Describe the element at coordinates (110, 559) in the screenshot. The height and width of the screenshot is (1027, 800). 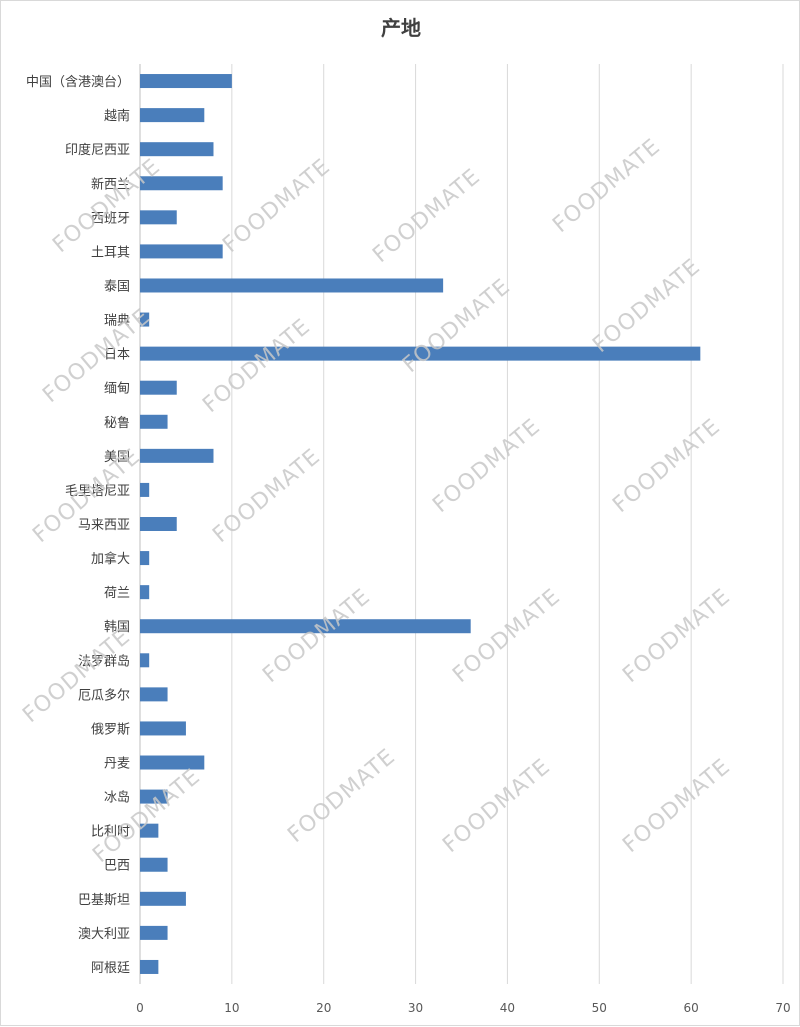
I see `category-label: 加拿大` at that location.